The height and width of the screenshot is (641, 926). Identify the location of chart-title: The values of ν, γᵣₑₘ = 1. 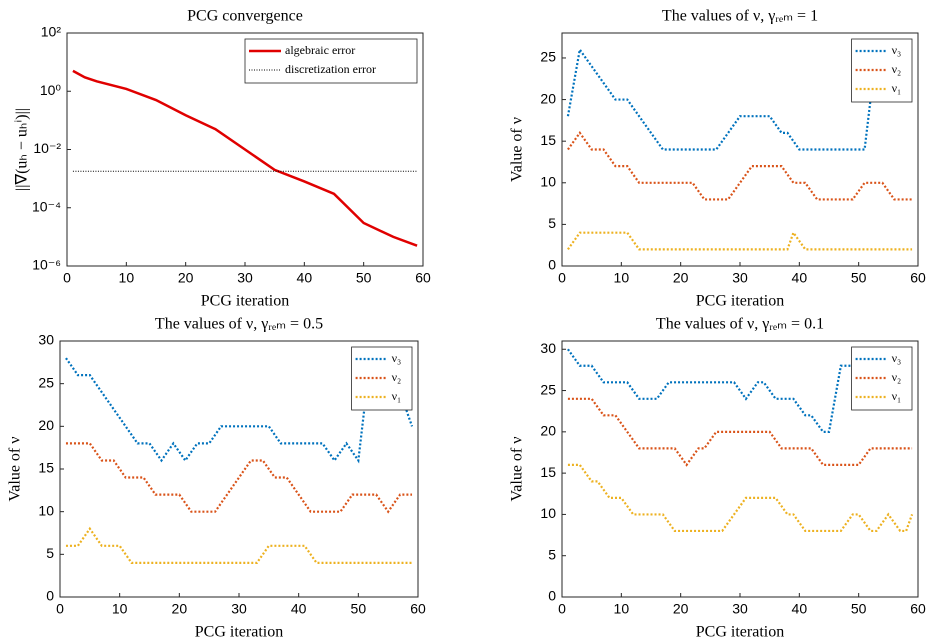
(740, 16).